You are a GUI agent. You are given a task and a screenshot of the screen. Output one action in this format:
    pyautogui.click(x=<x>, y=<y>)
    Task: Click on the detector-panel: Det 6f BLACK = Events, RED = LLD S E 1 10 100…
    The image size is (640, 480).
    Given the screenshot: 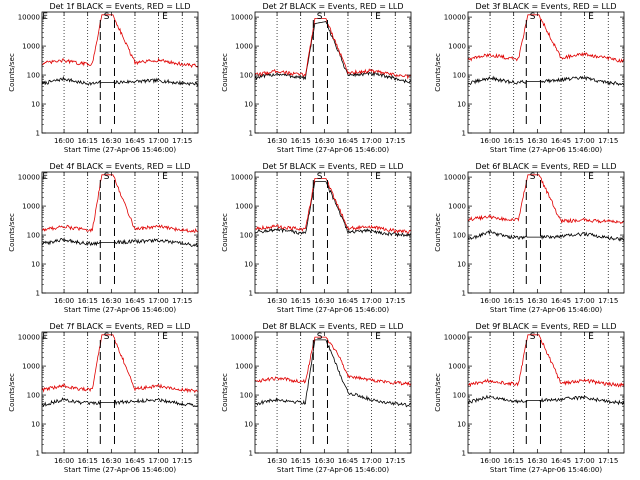 What is the action you would take?
    pyautogui.click(x=532, y=240)
    